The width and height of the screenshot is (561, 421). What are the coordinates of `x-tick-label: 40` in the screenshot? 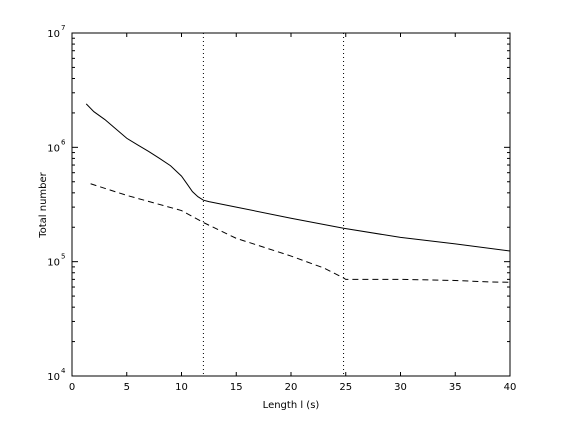 It's located at (510, 387).